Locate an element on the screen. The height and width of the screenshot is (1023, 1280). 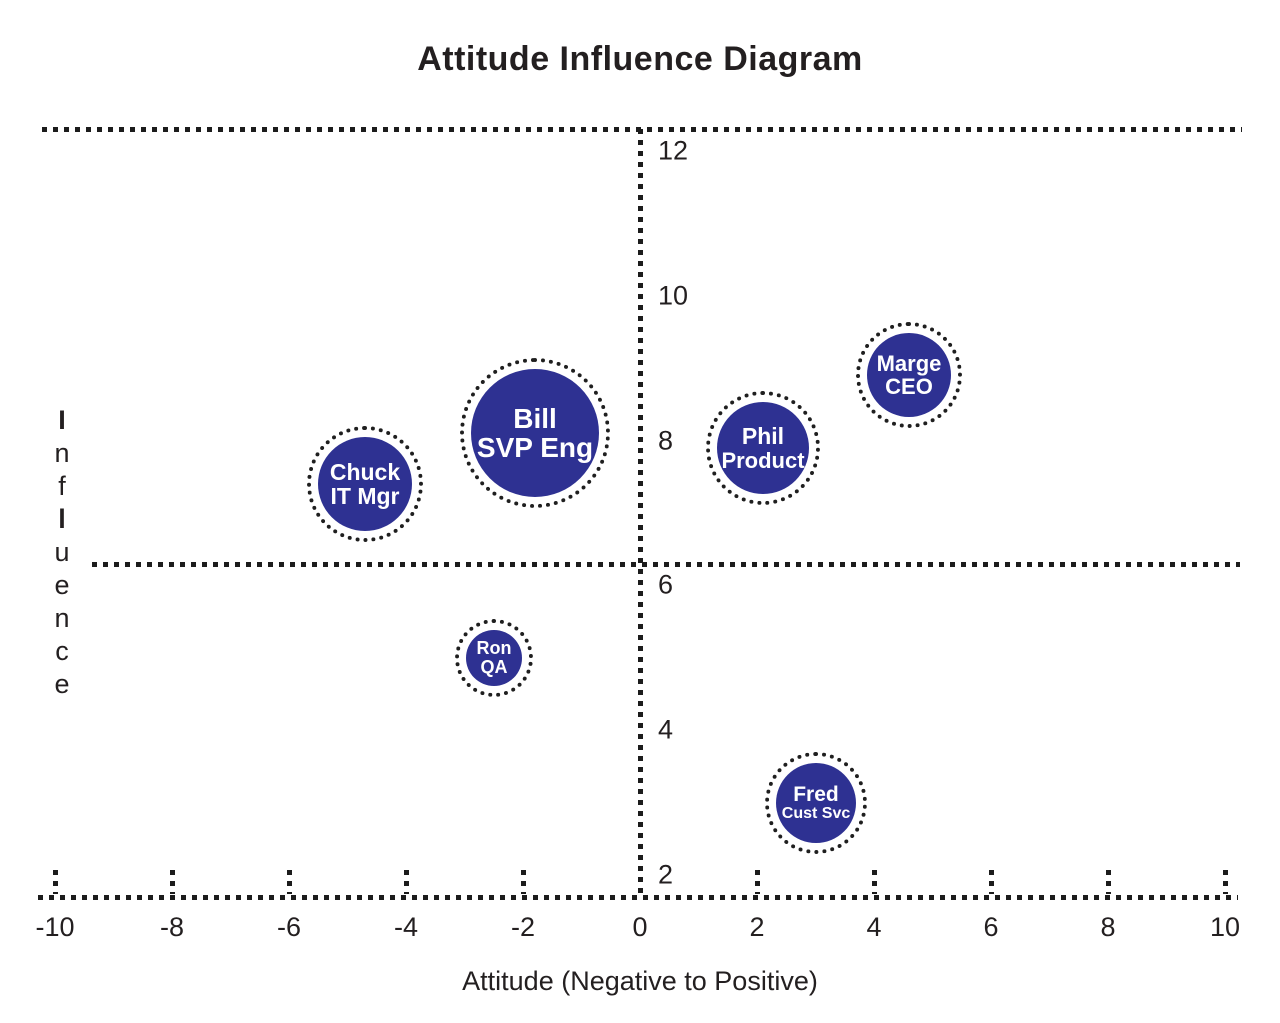
bubble-circle: Chuck IT Mgr is located at coordinates (365, 484).